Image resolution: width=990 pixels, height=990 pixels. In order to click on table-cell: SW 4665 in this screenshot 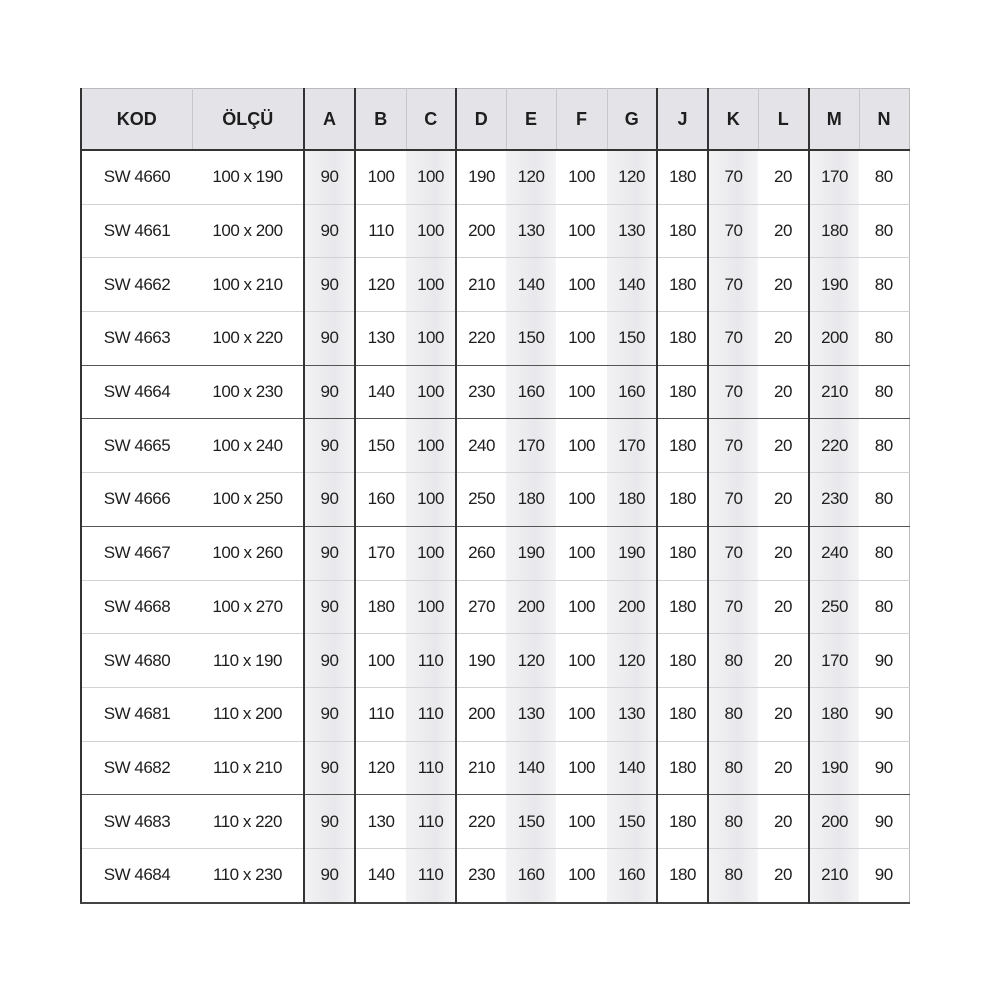, I will do `click(136, 445)`.